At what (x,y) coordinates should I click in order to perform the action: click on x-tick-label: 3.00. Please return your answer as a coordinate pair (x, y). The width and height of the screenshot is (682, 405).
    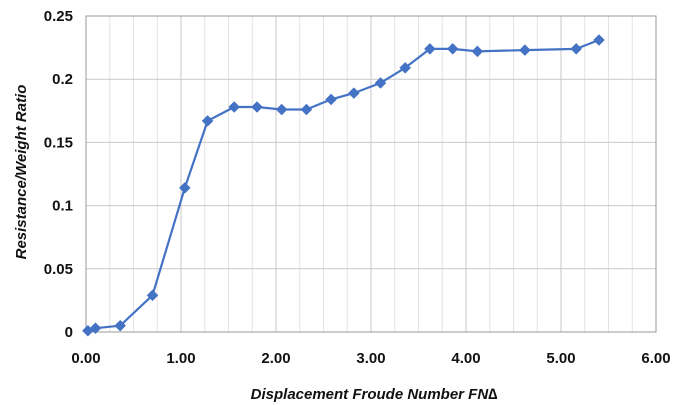
    Looking at the image, I should click on (370, 358).